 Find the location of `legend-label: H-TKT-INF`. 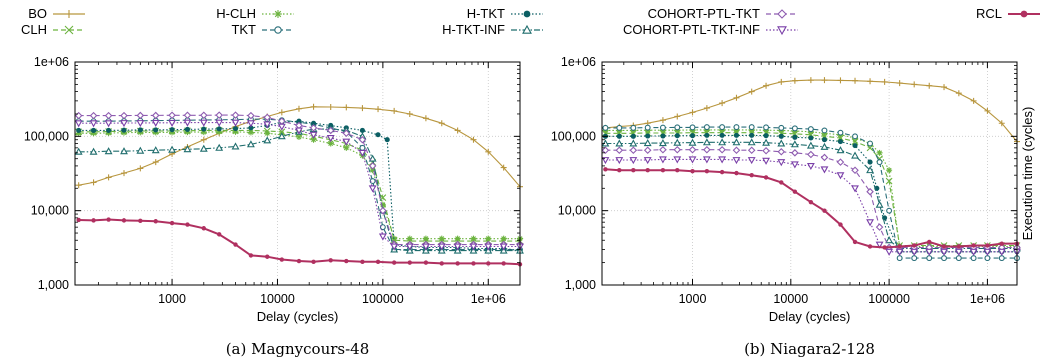

legend-label: H-TKT-INF is located at coordinates (473, 29).